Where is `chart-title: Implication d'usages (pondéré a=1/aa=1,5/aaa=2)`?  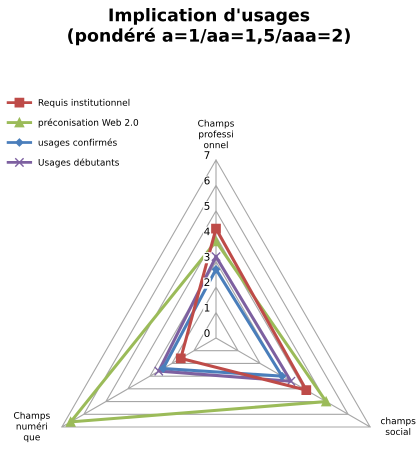
chart-title: Implication d'usages (pondéré a=1/aa=1,5/aaa=2) is located at coordinates (209, 27).